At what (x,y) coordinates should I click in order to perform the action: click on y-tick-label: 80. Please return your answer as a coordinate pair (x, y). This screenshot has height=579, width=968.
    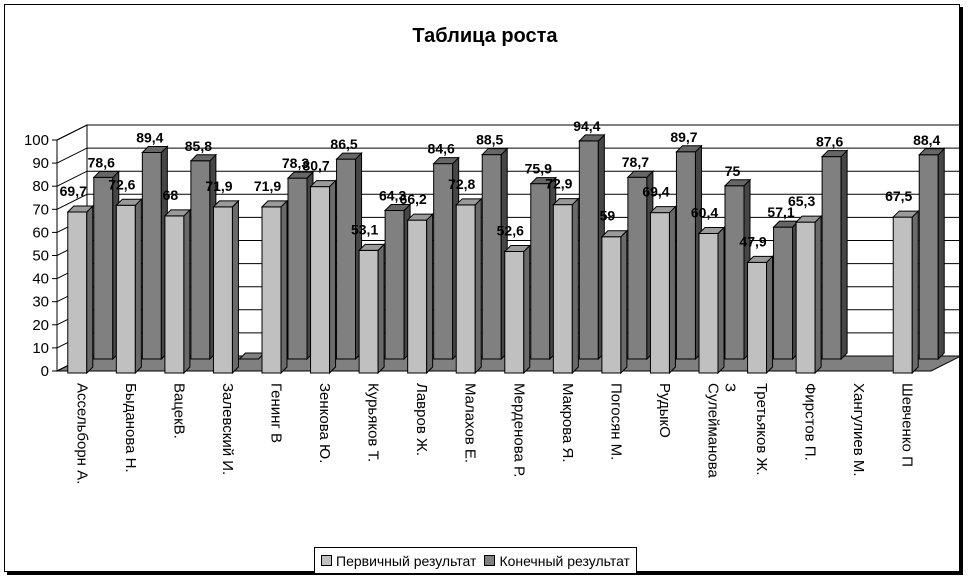
    Looking at the image, I should click on (40, 186).